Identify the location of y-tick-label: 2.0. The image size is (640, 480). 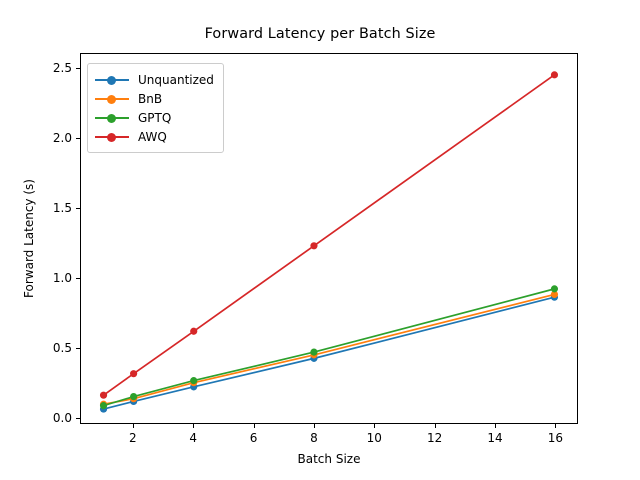
(62, 138).